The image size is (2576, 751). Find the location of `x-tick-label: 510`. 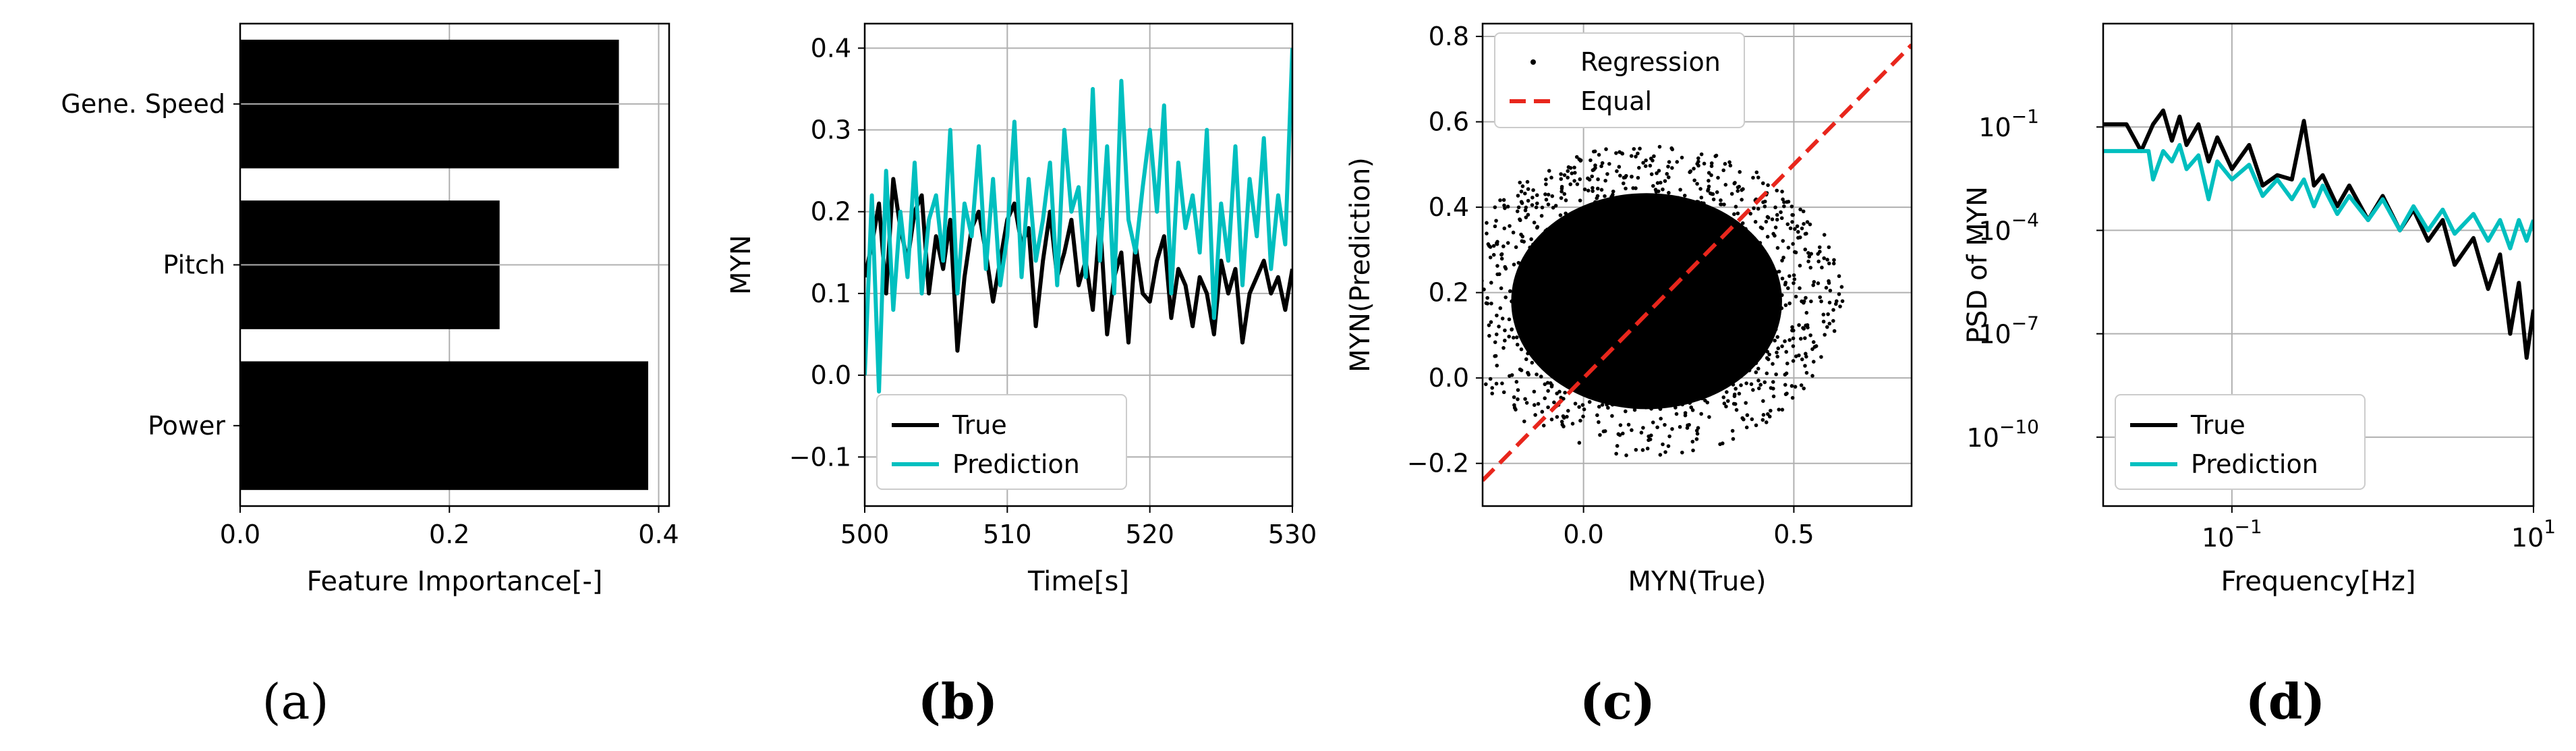

x-tick-label: 510 is located at coordinates (1007, 534).